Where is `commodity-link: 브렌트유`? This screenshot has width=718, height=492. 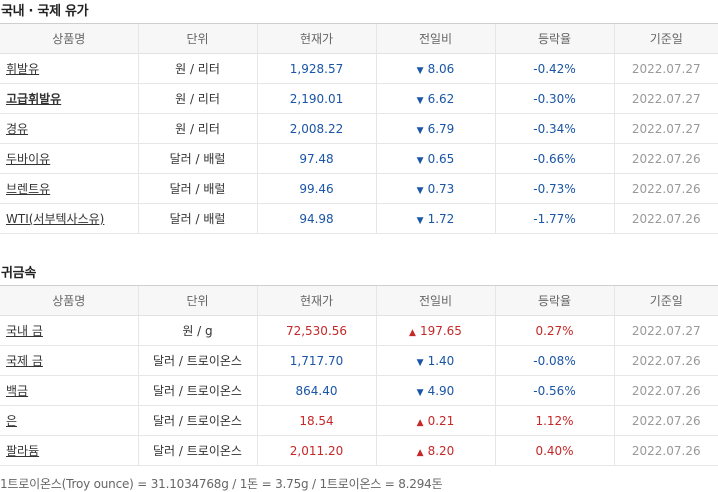 commodity-link: 브렌트유 is located at coordinates (28, 189).